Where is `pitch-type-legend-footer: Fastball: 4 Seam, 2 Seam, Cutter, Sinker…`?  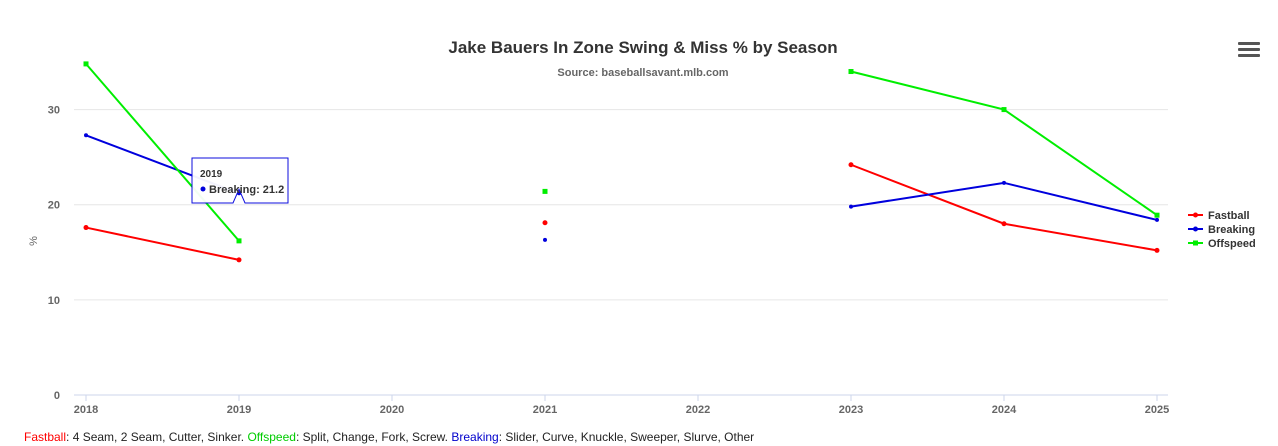 pitch-type-legend-footer: Fastball: 4 Seam, 2 Seam, Cutter, Sinker… is located at coordinates (389, 437).